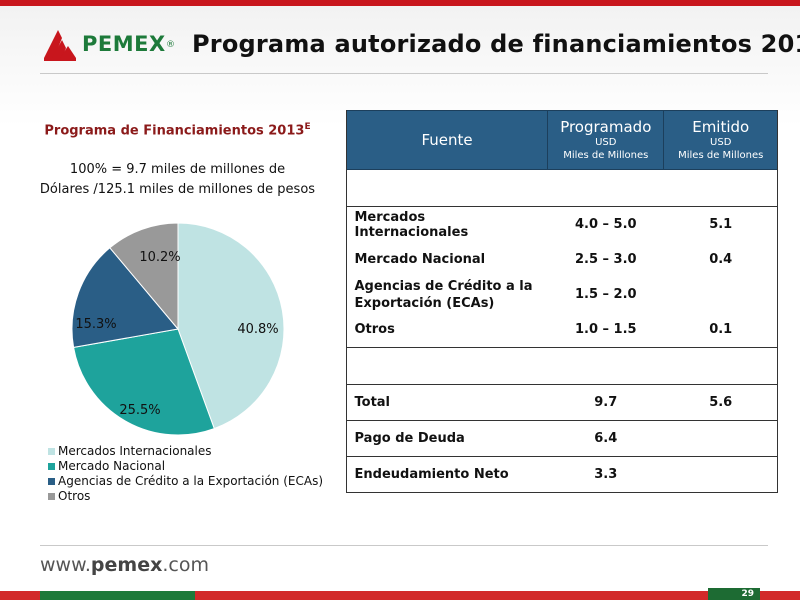 The height and width of the screenshot is (600, 800). Describe the element at coordinates (124, 565) in the screenshot. I see `footer-url: www.pemex.com` at that location.